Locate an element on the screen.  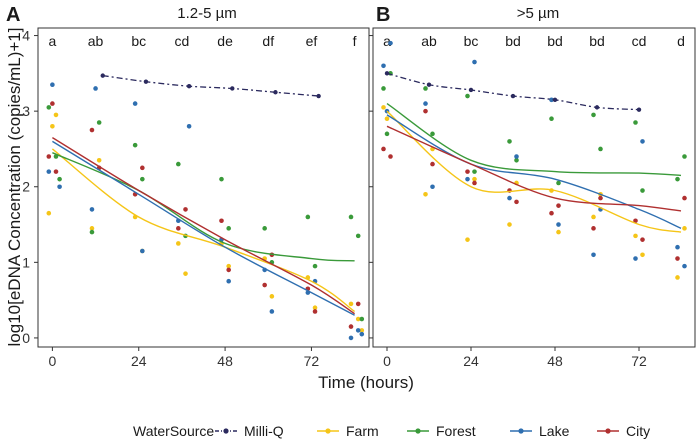
legend-marker-city is located at coordinates (608, 431).